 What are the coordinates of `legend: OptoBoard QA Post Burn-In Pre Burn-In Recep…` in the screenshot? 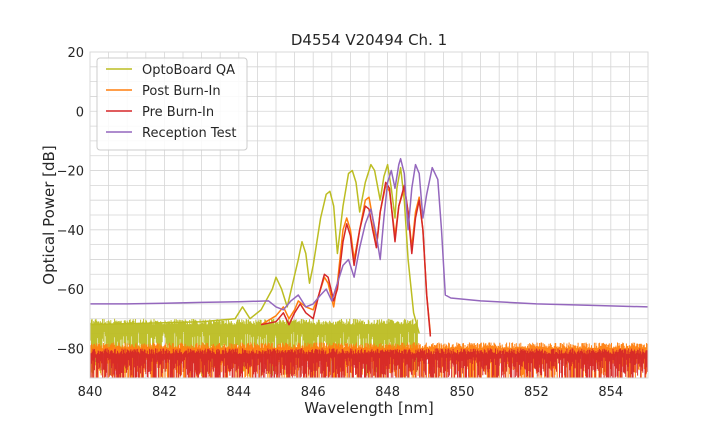 It's located at (172, 104).